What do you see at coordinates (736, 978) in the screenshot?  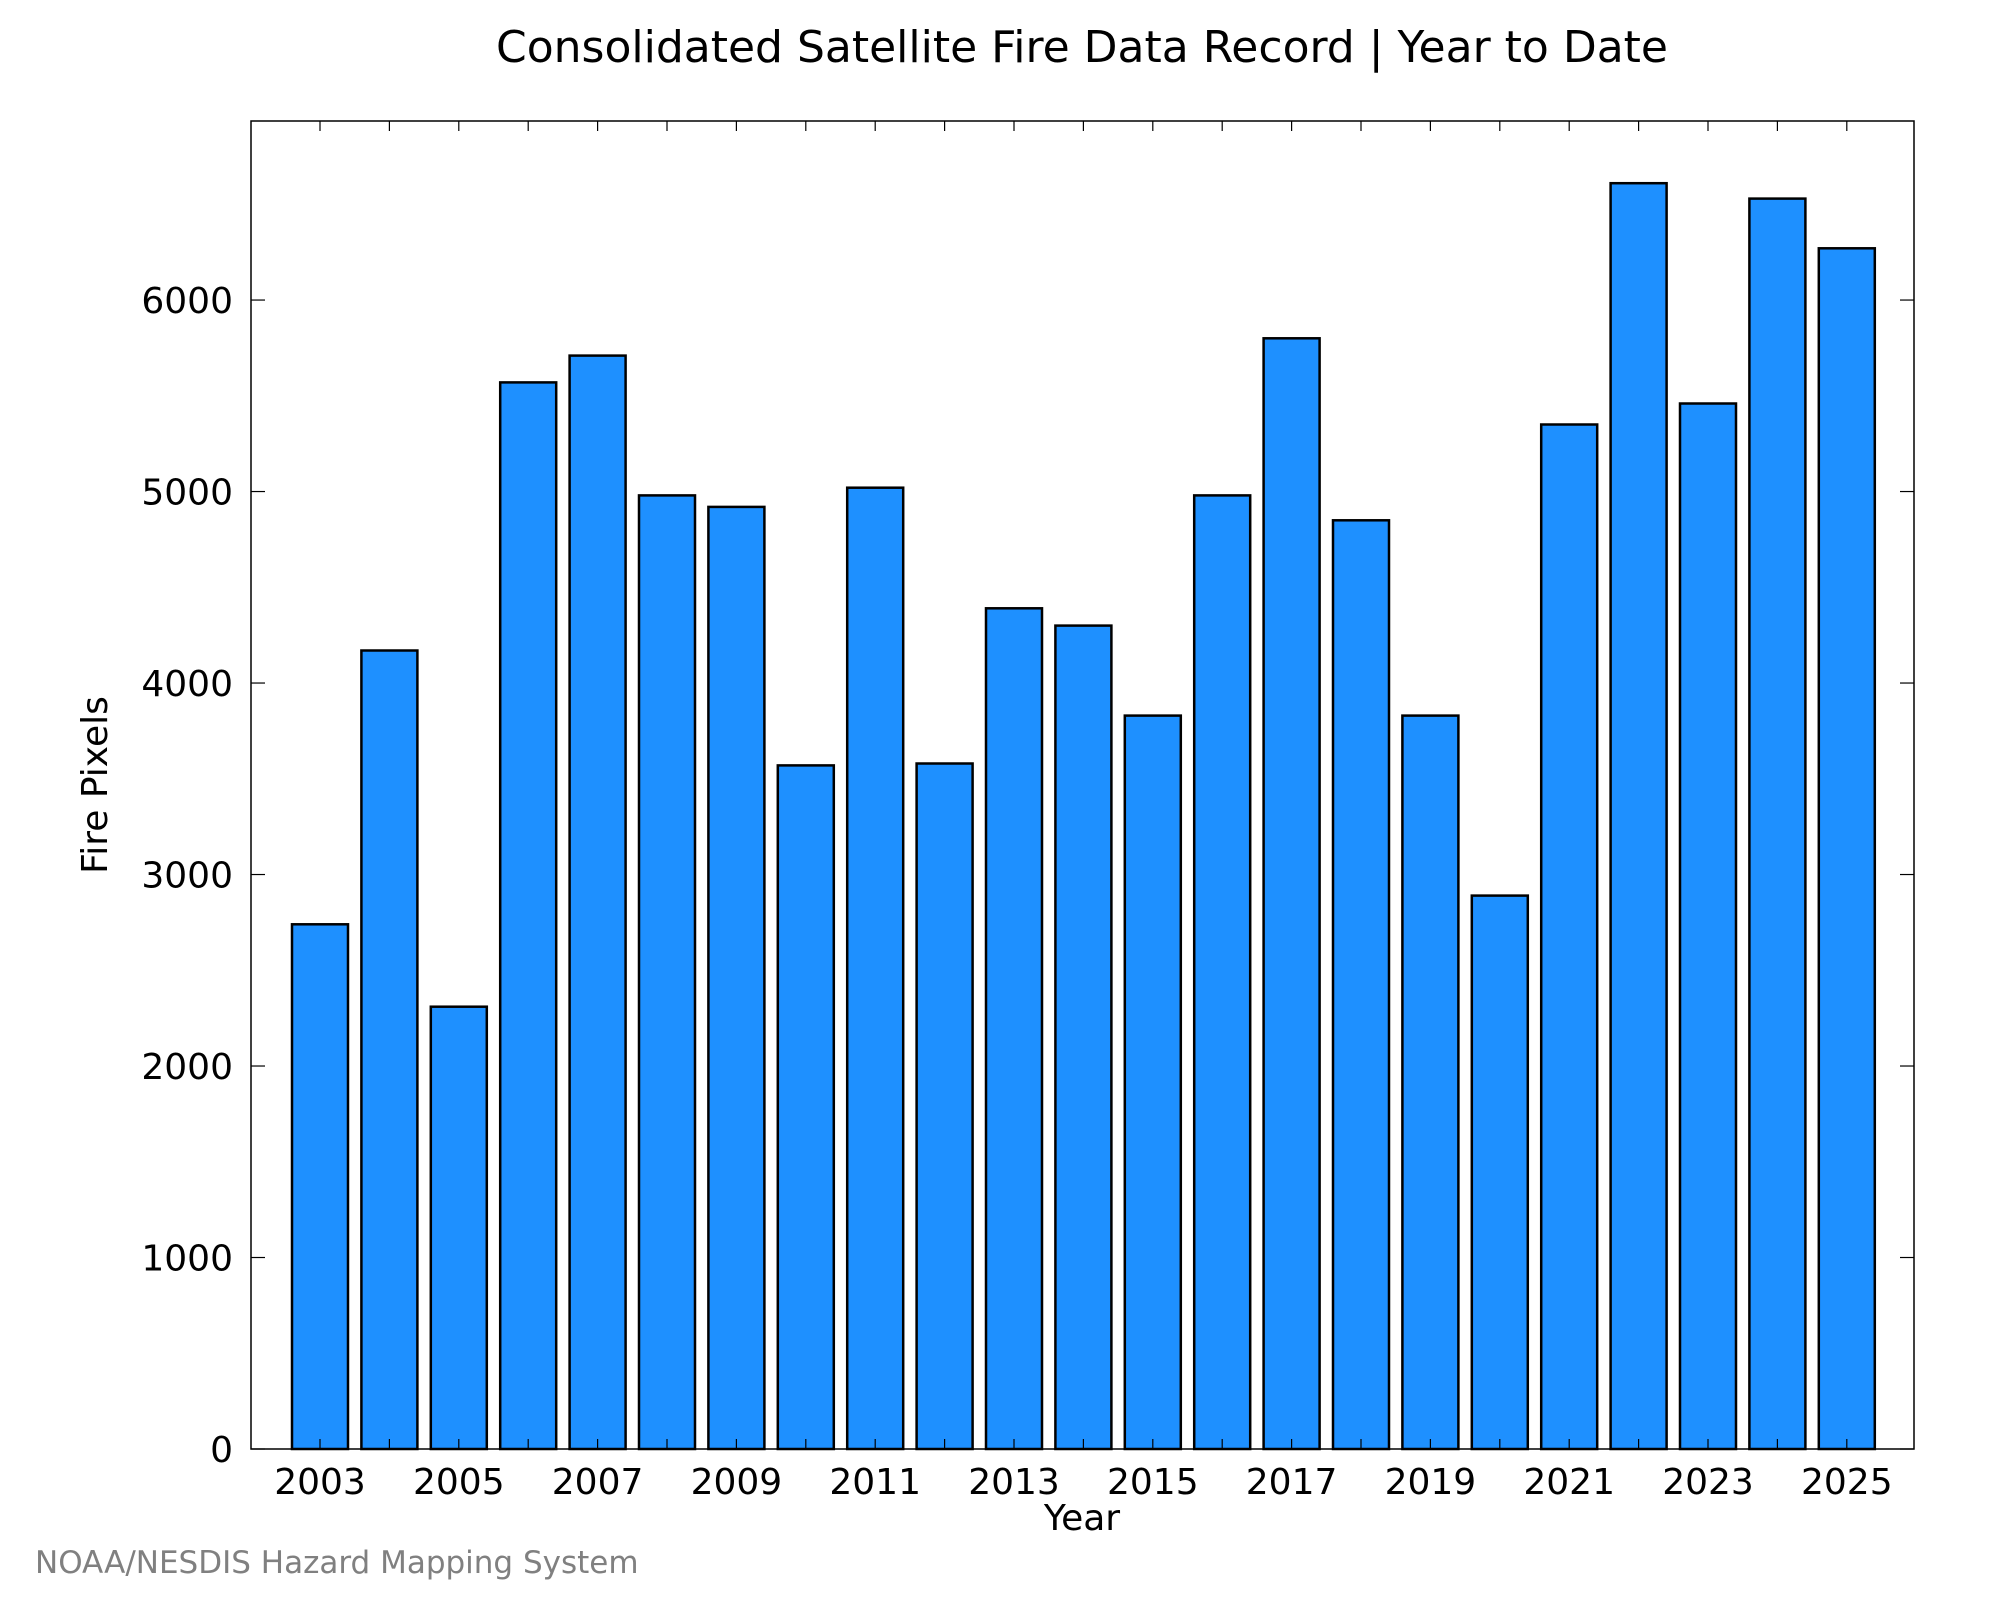 I see `bar-2009` at bounding box center [736, 978].